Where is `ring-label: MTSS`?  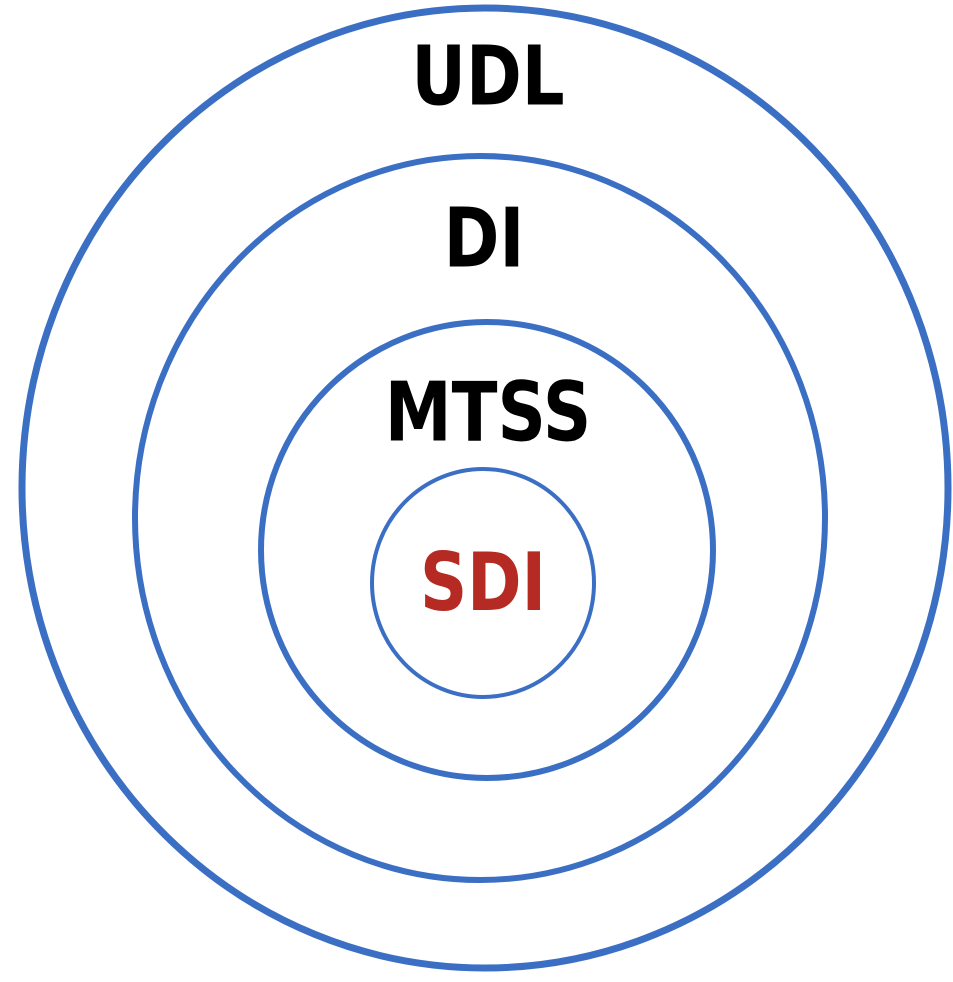 ring-label: MTSS is located at coordinates (488, 412).